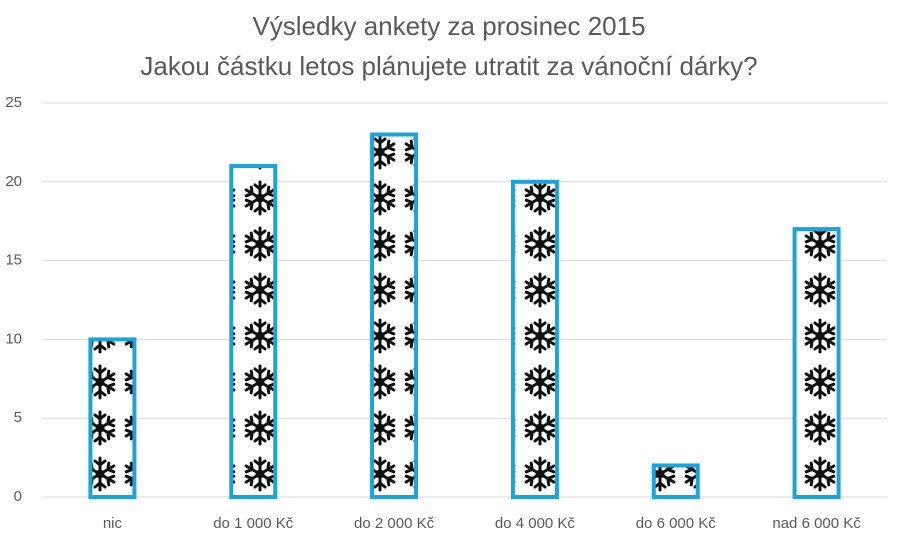 The width and height of the screenshot is (898, 546). What do you see at coordinates (816, 523) in the screenshot?
I see `x-tick-label: nad 6 000 Kč` at bounding box center [816, 523].